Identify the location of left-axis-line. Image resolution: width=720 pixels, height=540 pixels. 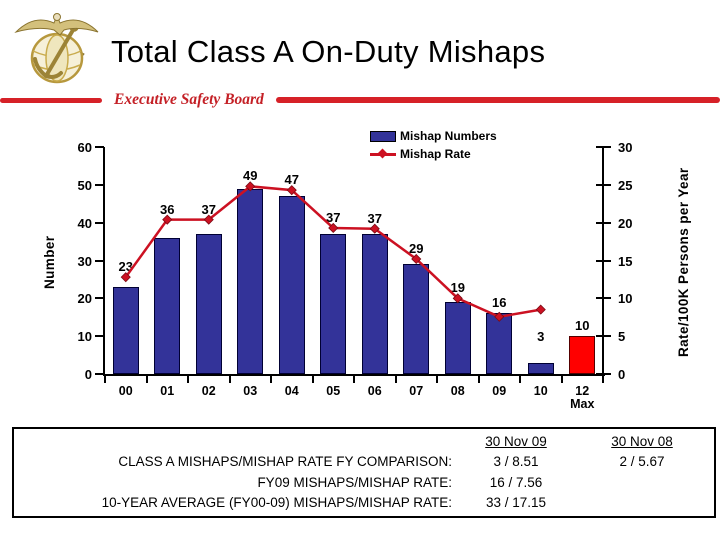
(104, 261).